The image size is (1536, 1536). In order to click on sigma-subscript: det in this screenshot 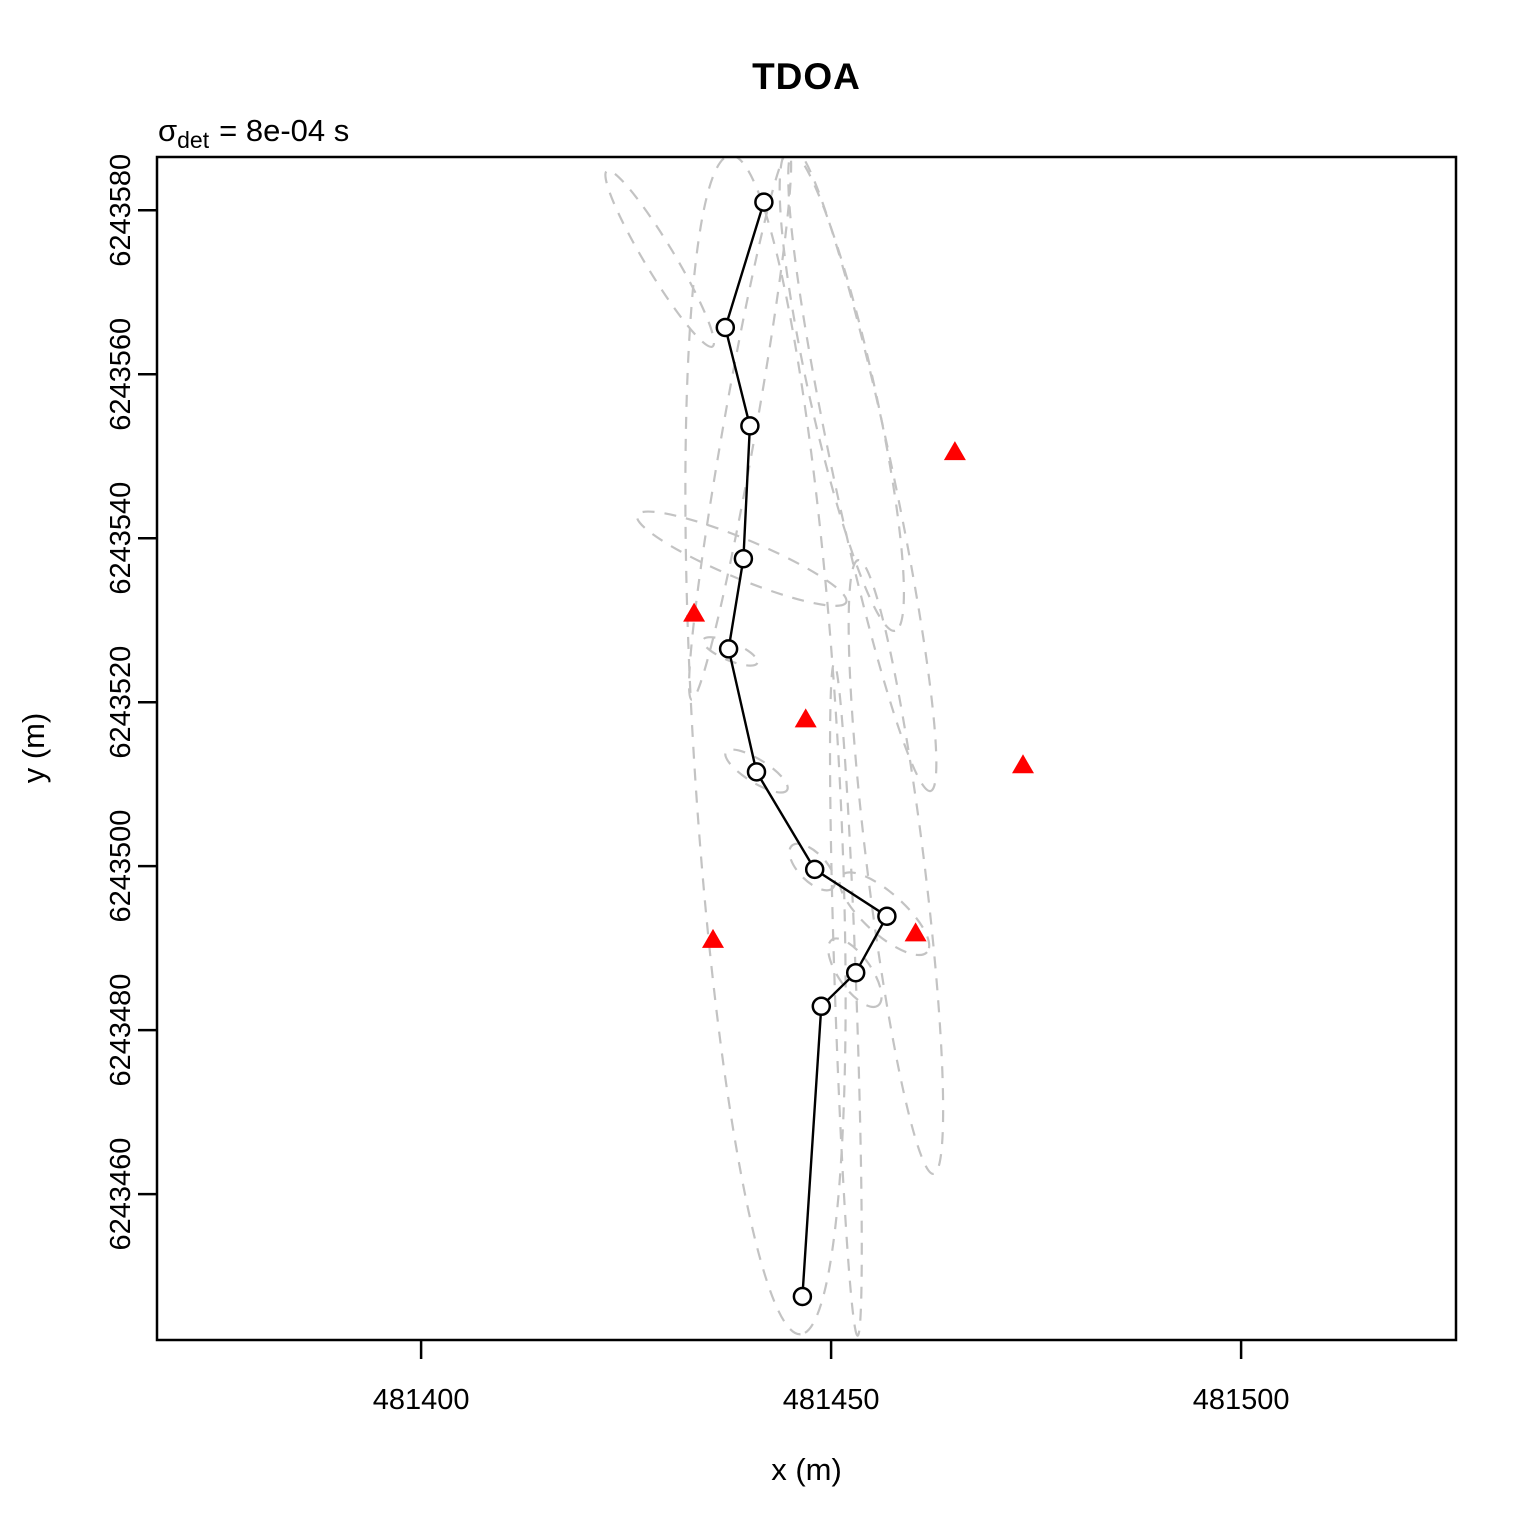, I will do `click(193, 140)`.